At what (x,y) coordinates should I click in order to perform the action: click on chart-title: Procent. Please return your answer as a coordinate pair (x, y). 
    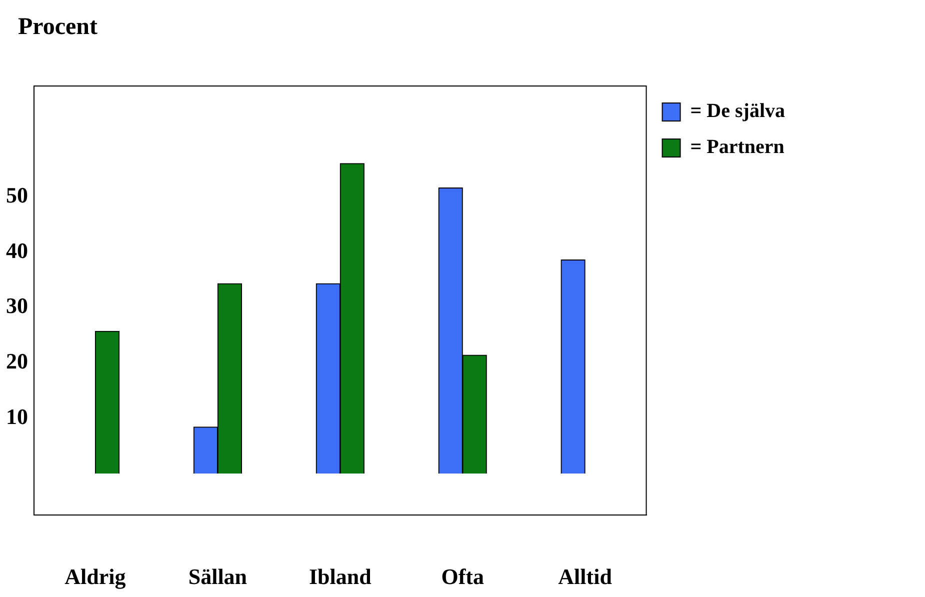
    Looking at the image, I should click on (58, 27).